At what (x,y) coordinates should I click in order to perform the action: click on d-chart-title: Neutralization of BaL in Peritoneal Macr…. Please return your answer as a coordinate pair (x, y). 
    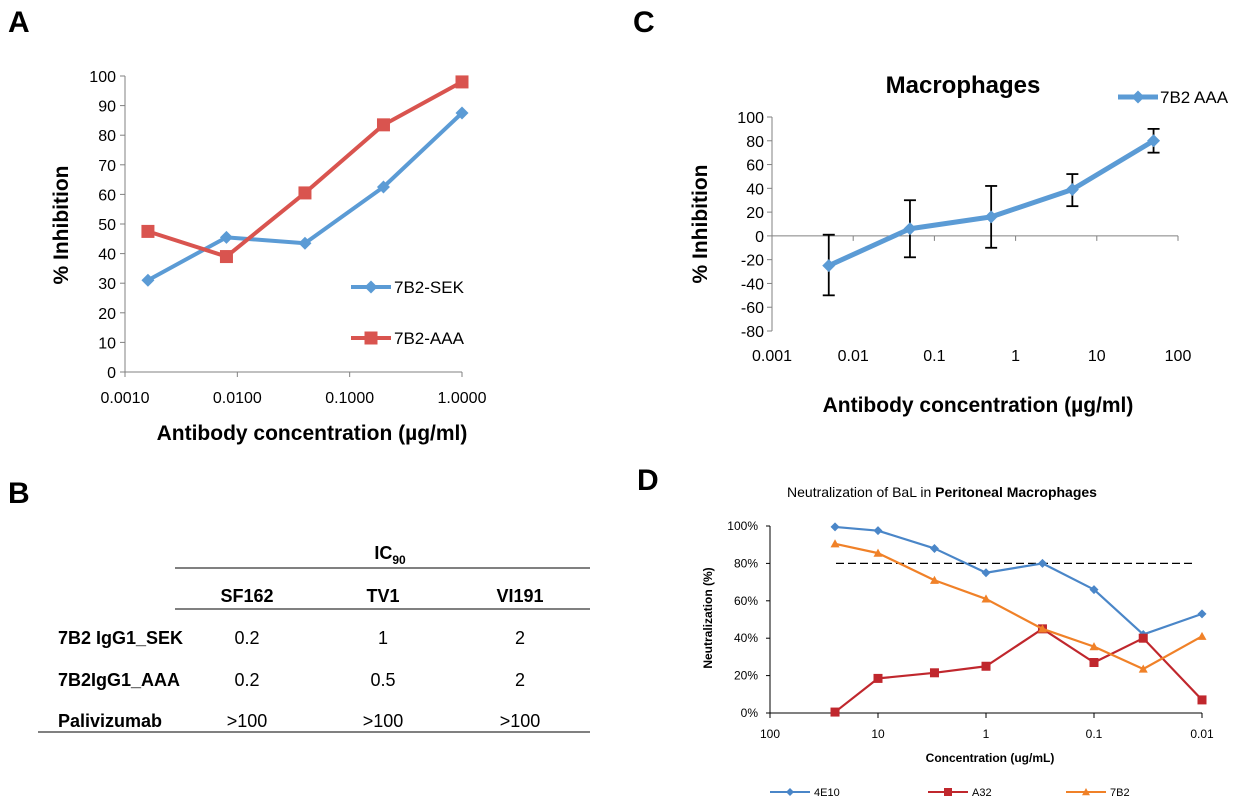
    Looking at the image, I should click on (942, 492).